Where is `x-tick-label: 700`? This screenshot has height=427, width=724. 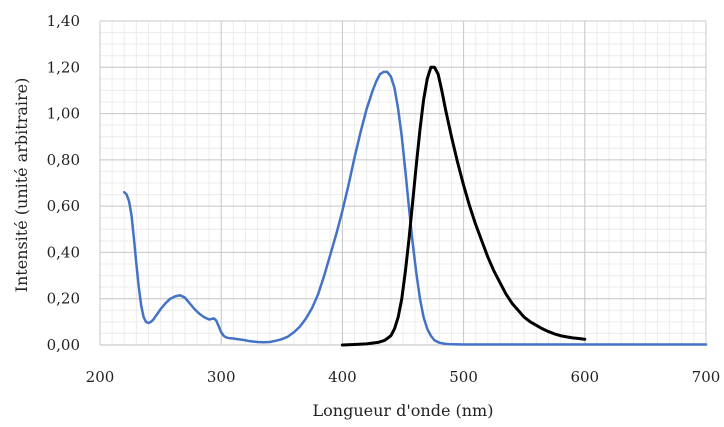 x-tick-label: 700 is located at coordinates (706, 377).